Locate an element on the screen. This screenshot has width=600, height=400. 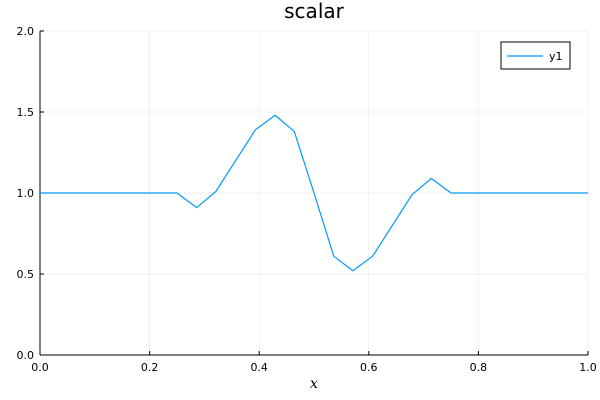
x-tick-label: 0.4 is located at coordinates (259, 367).